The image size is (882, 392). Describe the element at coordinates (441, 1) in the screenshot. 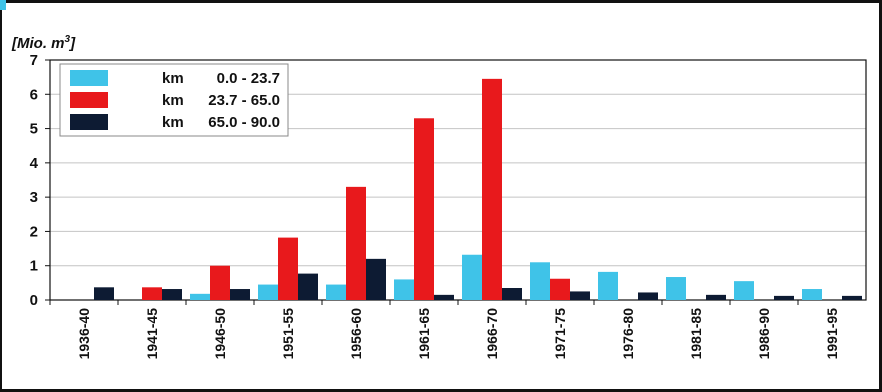

I see `top-rule` at that location.